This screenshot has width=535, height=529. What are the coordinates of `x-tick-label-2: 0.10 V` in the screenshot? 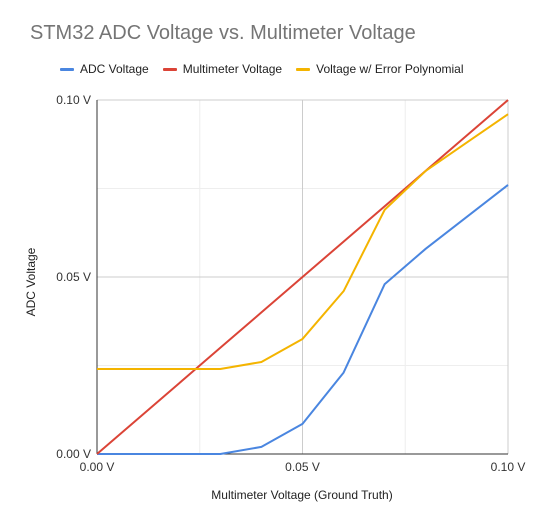 It's located at (508, 467).